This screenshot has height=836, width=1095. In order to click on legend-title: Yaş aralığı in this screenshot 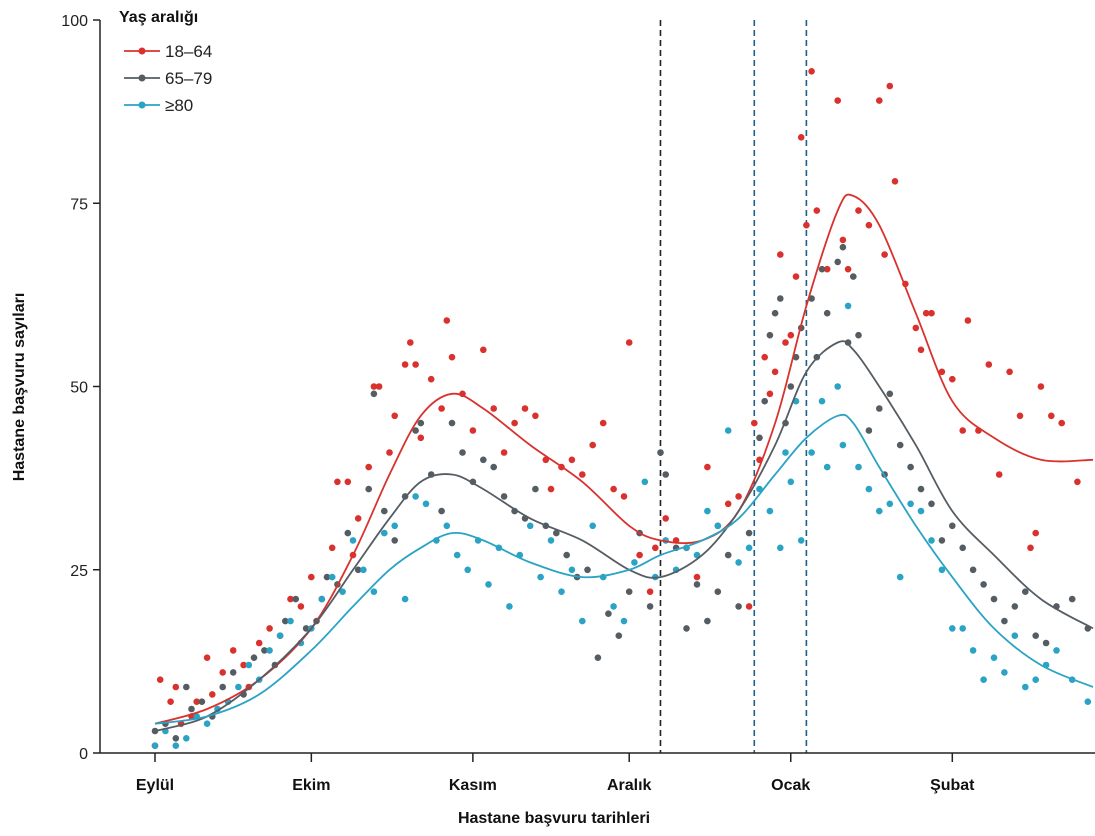, I will do `click(158, 17)`.